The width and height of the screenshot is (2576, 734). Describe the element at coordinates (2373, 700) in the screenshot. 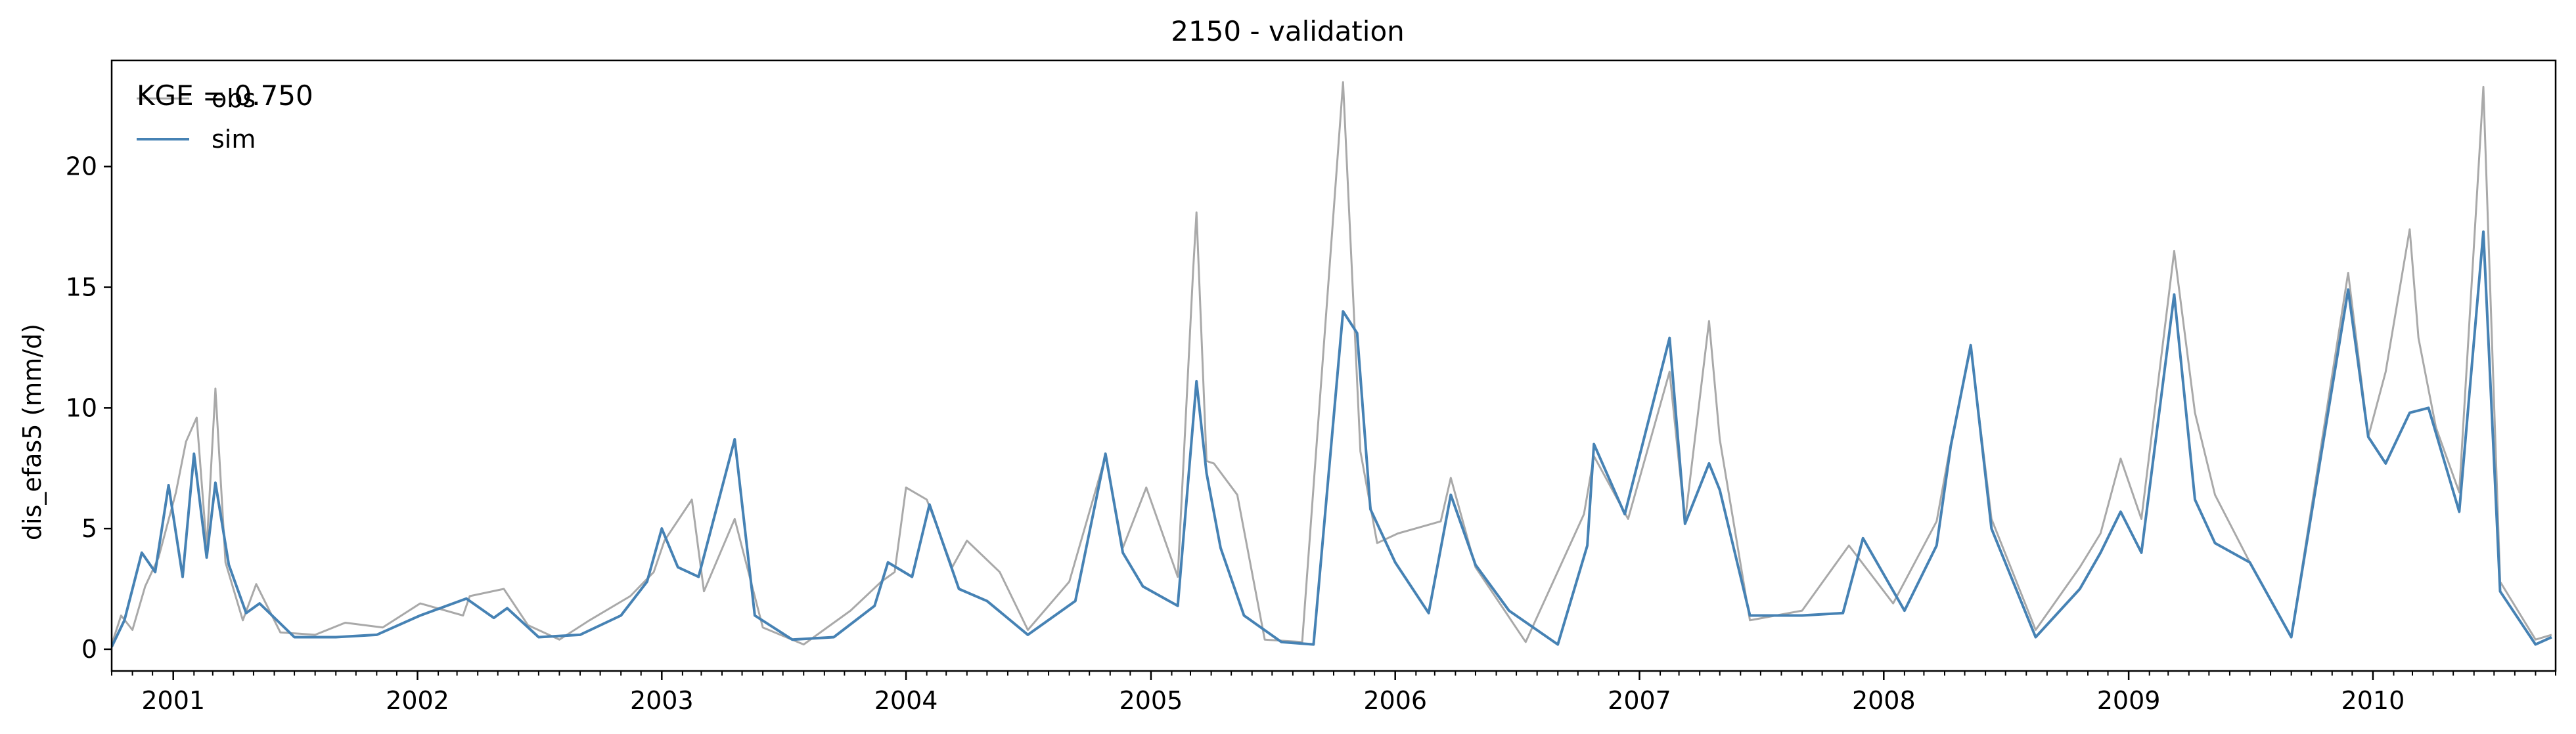

I see `x-tick-label: 2010` at that location.